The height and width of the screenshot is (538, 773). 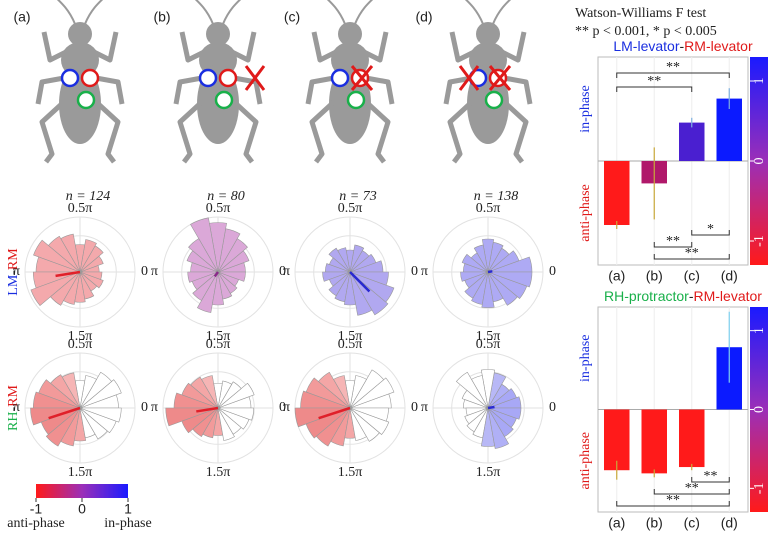 What do you see at coordinates (640, 13) in the screenshot?
I see `test-title: Watson-Williams F test` at bounding box center [640, 13].